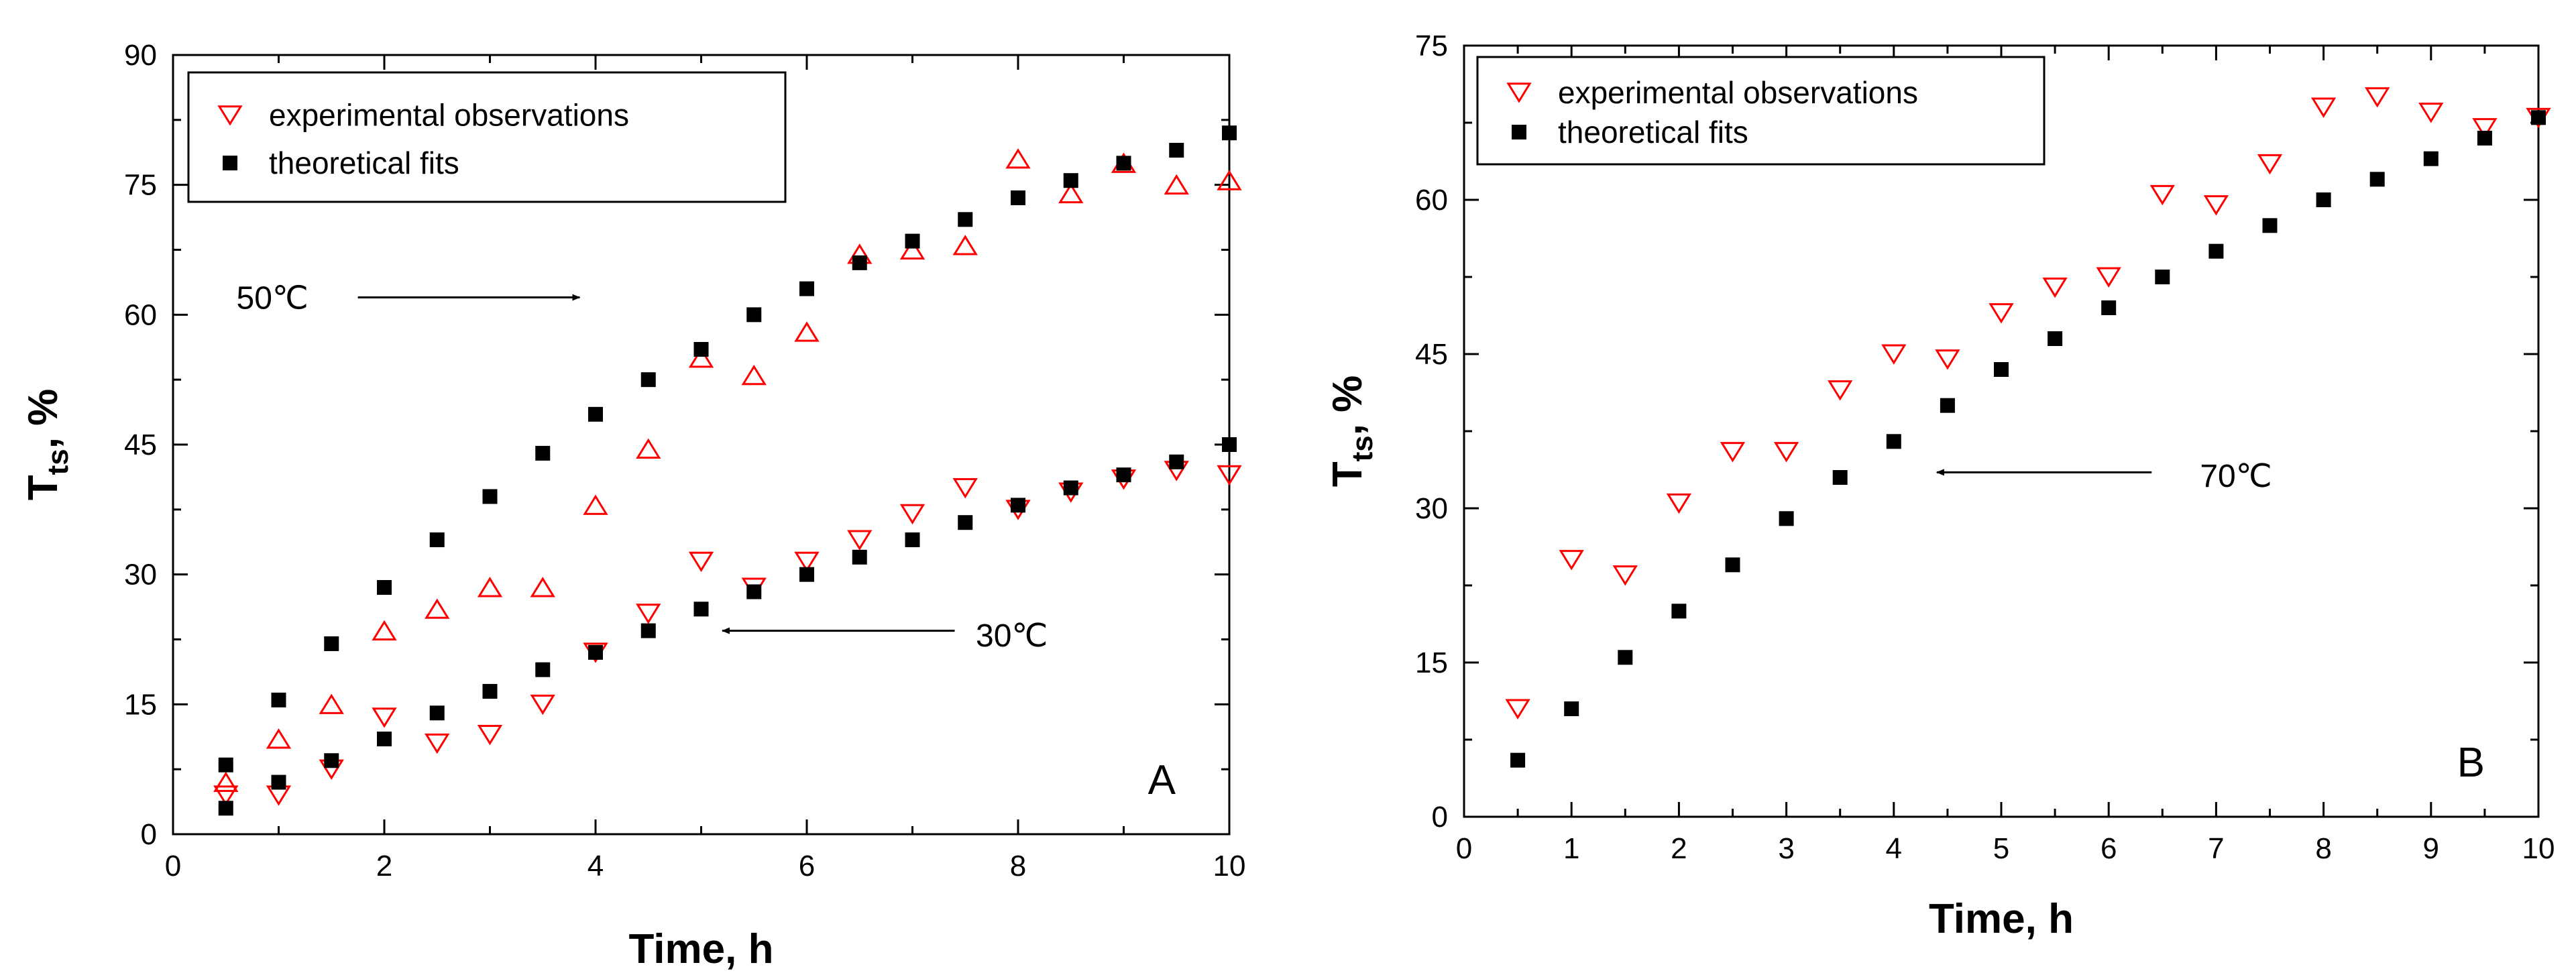 The image size is (2576, 973). Describe the element at coordinates (173, 866) in the screenshot. I see `x-tick-label: 0` at that location.